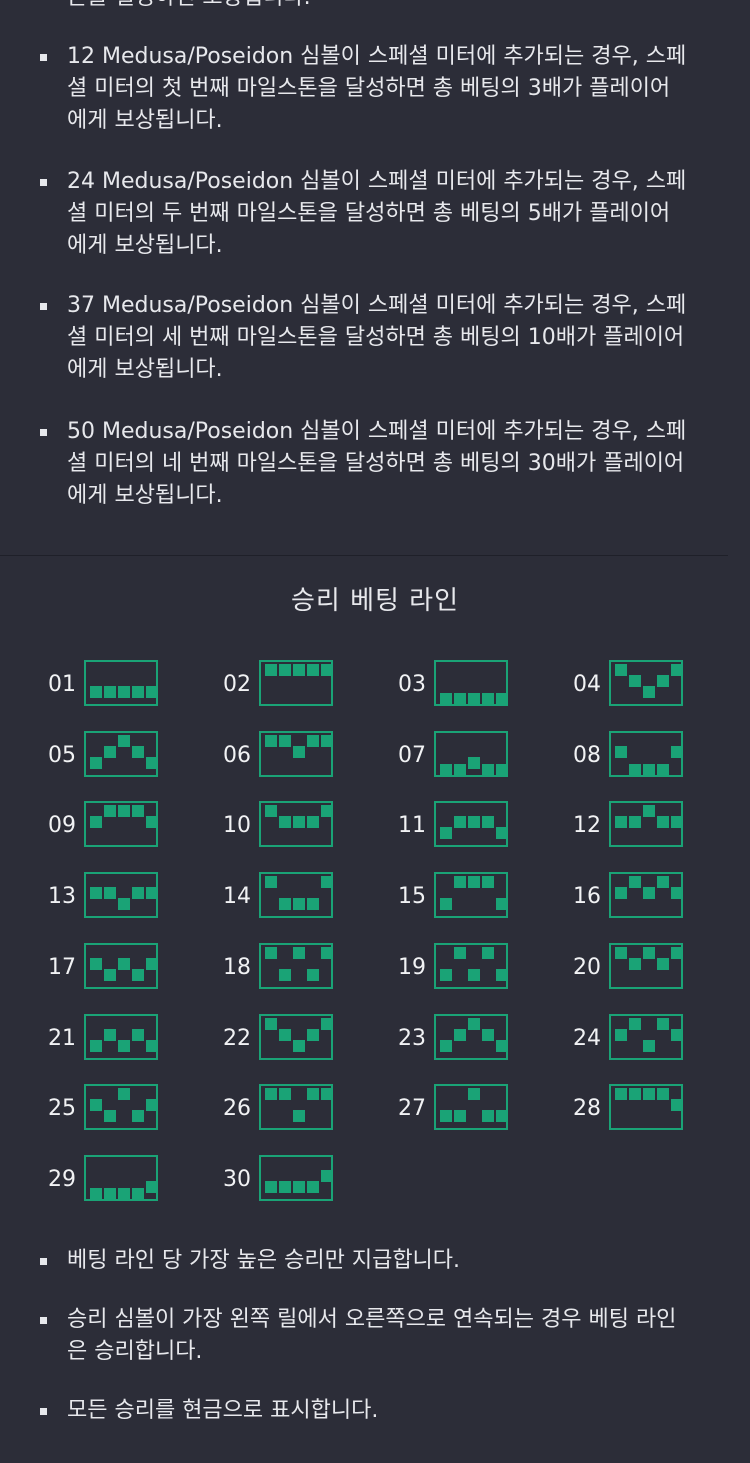 This screenshot has width=750, height=1463. Describe the element at coordinates (412, 825) in the screenshot. I see `payline-number: 11` at that location.